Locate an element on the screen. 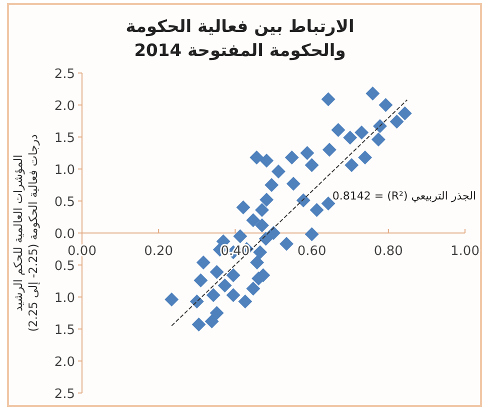 Image resolution: width=489 pixels, height=410 pixels. x-tick-label: 0.20 is located at coordinates (159, 251).